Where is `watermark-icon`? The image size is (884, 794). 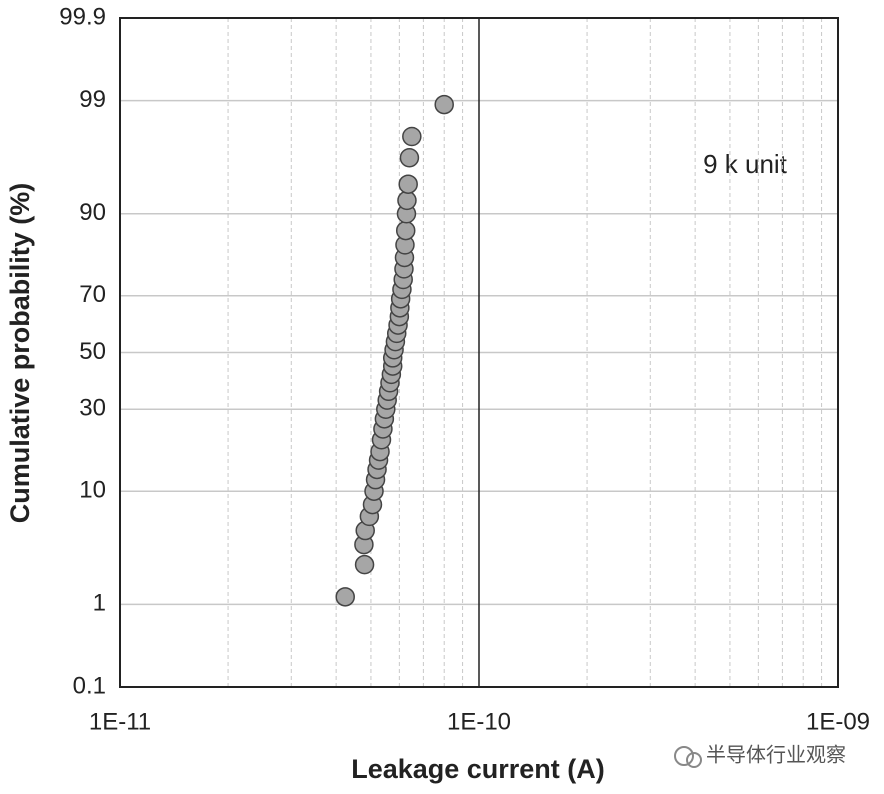 watermark-icon is located at coordinates (688, 757).